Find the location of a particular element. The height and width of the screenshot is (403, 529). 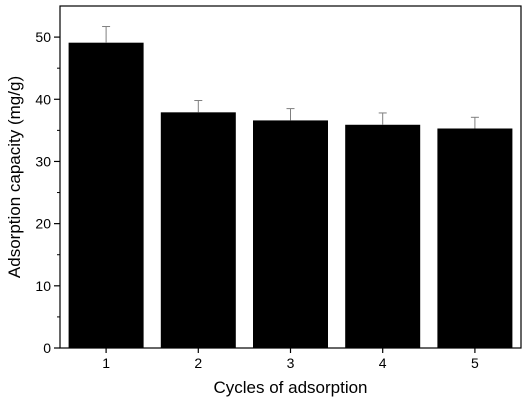

y-tick-label: 10 is located at coordinates (43, 286).